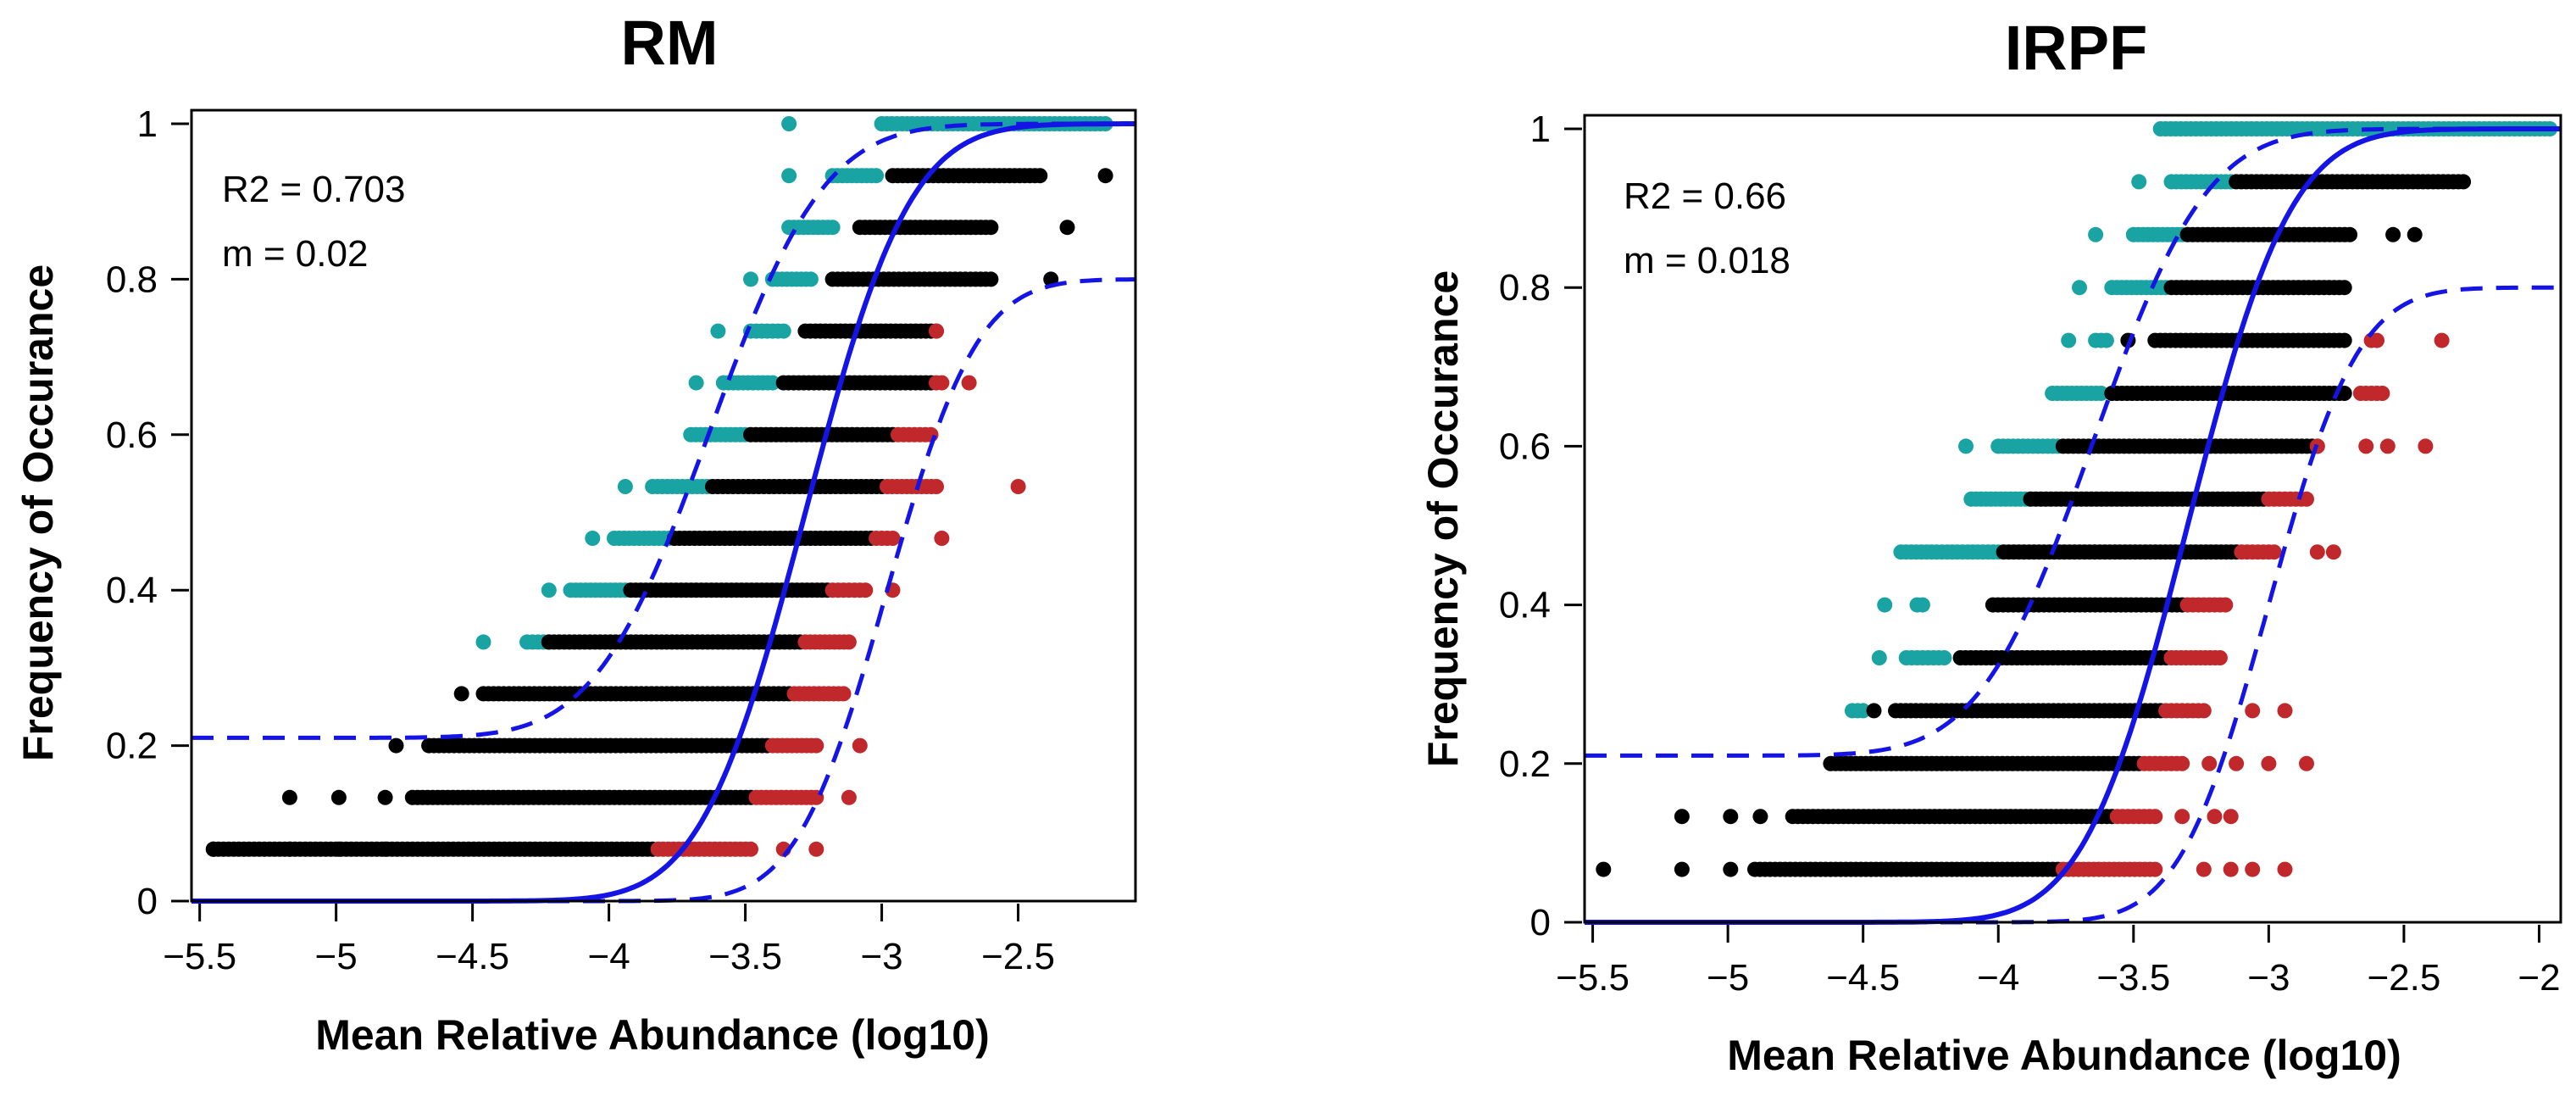 This screenshot has width=2576, height=1113. What do you see at coordinates (147, 902) in the screenshot?
I see `y-tick-label: 0` at bounding box center [147, 902].